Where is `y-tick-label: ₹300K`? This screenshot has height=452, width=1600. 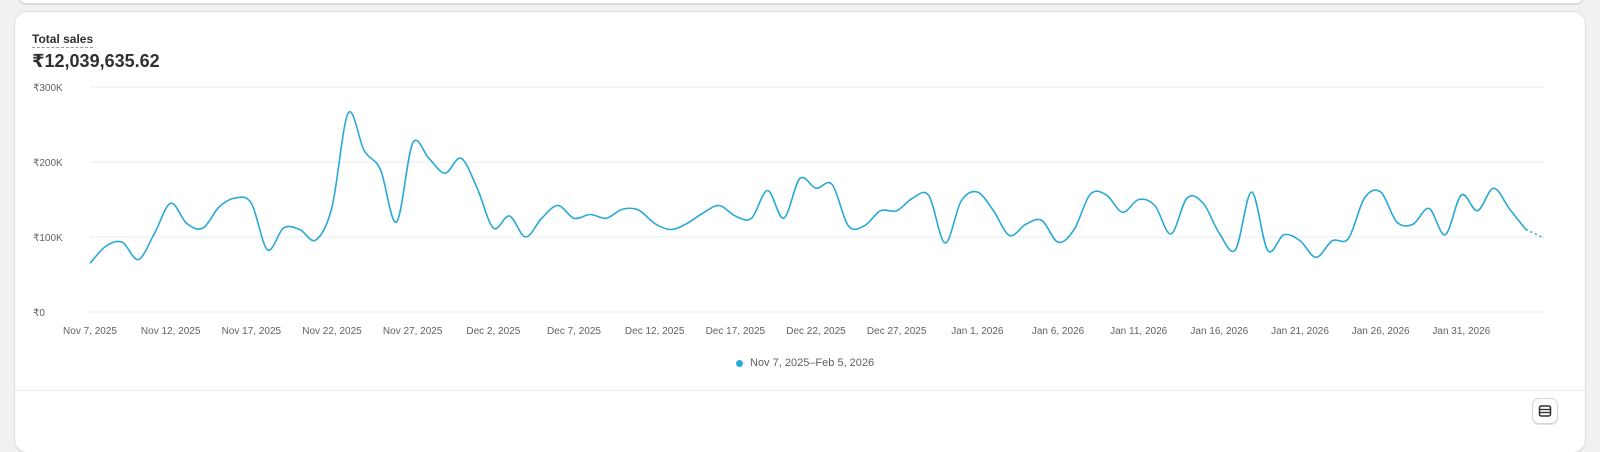
y-tick-label: ₹300K is located at coordinates (48, 88).